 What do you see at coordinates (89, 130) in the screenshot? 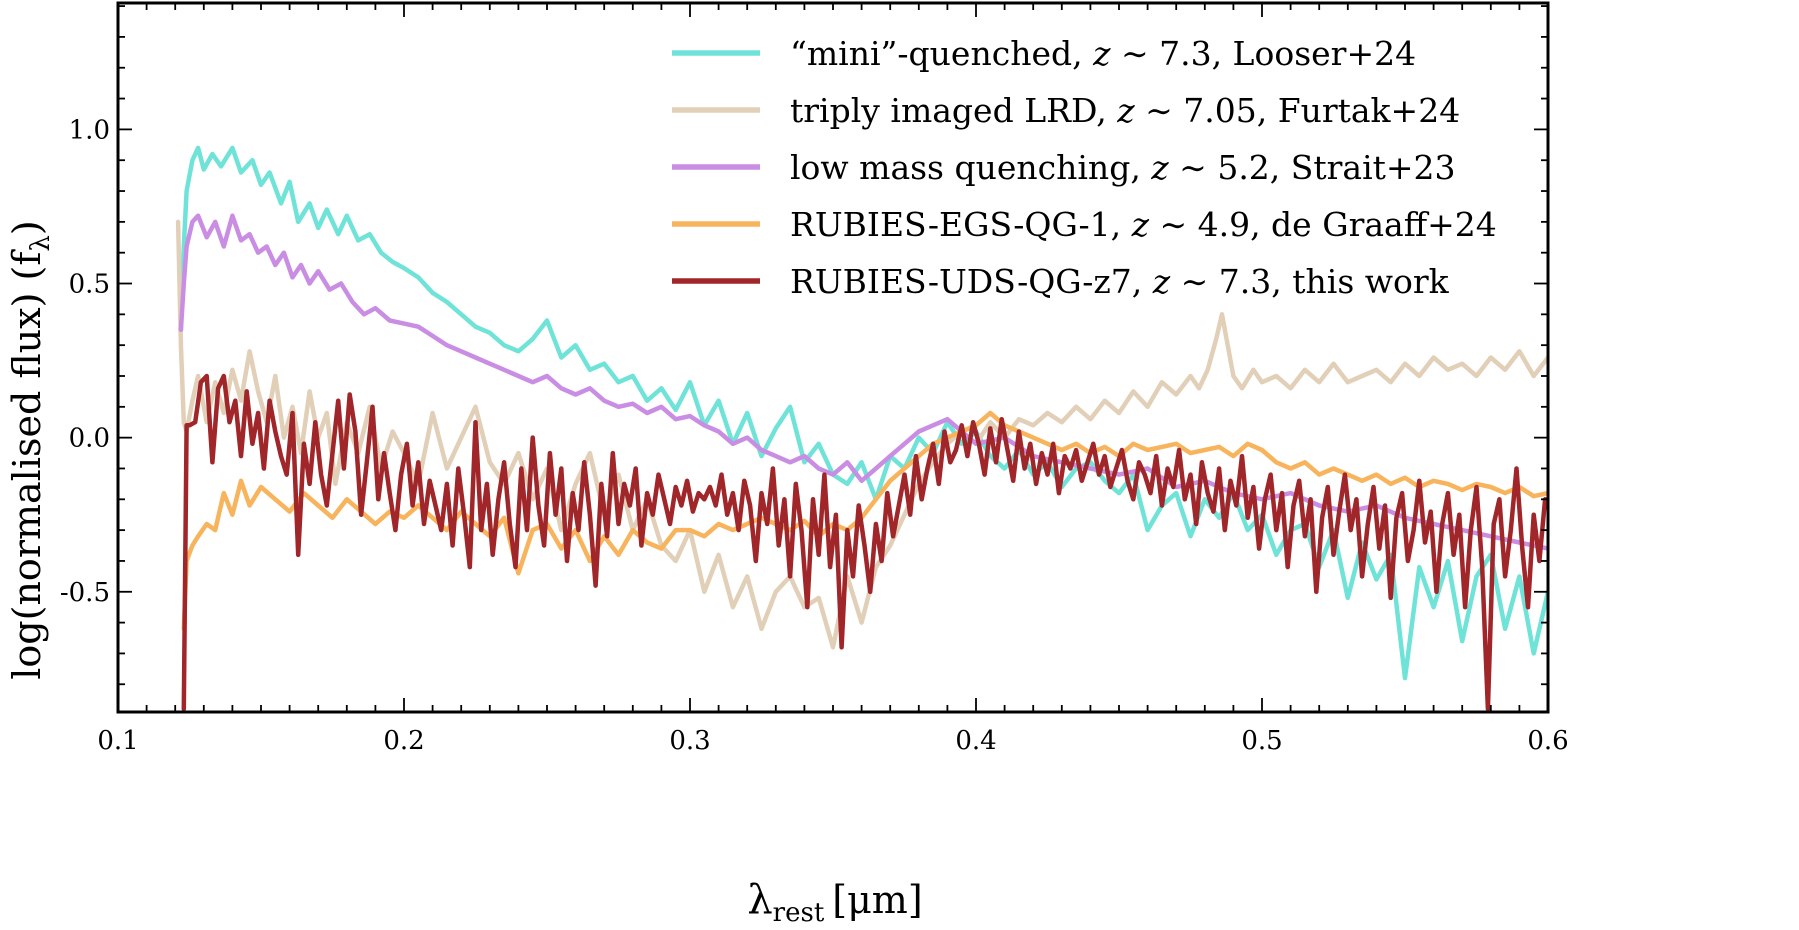
I see `y-tick-label: 1.0` at bounding box center [89, 130].